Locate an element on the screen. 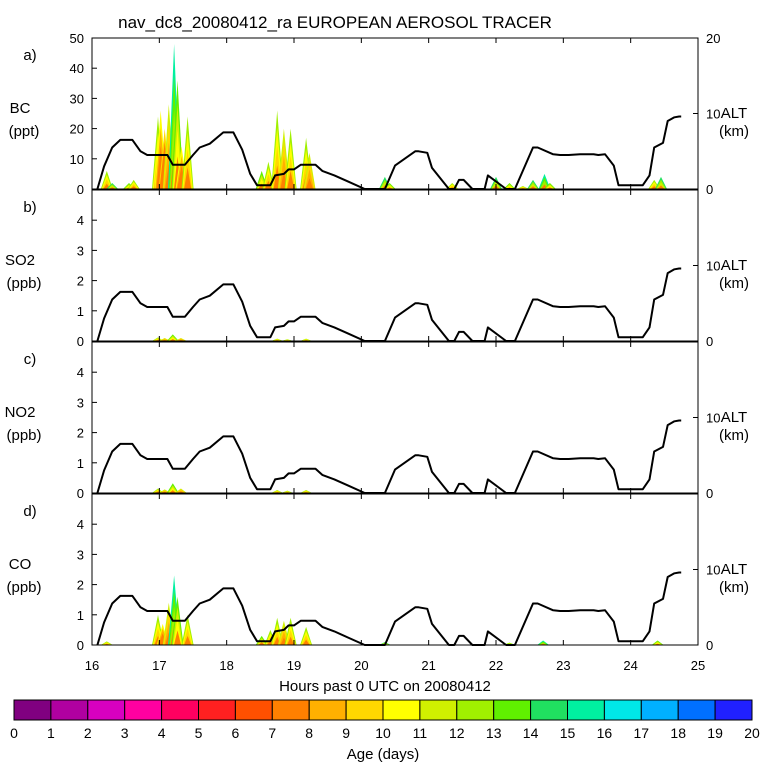 The width and height of the screenshot is (768, 768). species-label: NO2 is located at coordinates (20, 412).